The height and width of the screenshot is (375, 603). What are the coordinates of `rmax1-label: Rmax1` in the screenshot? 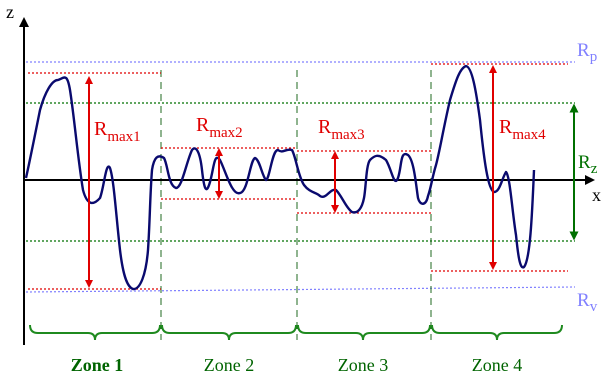 It's located at (117, 131).